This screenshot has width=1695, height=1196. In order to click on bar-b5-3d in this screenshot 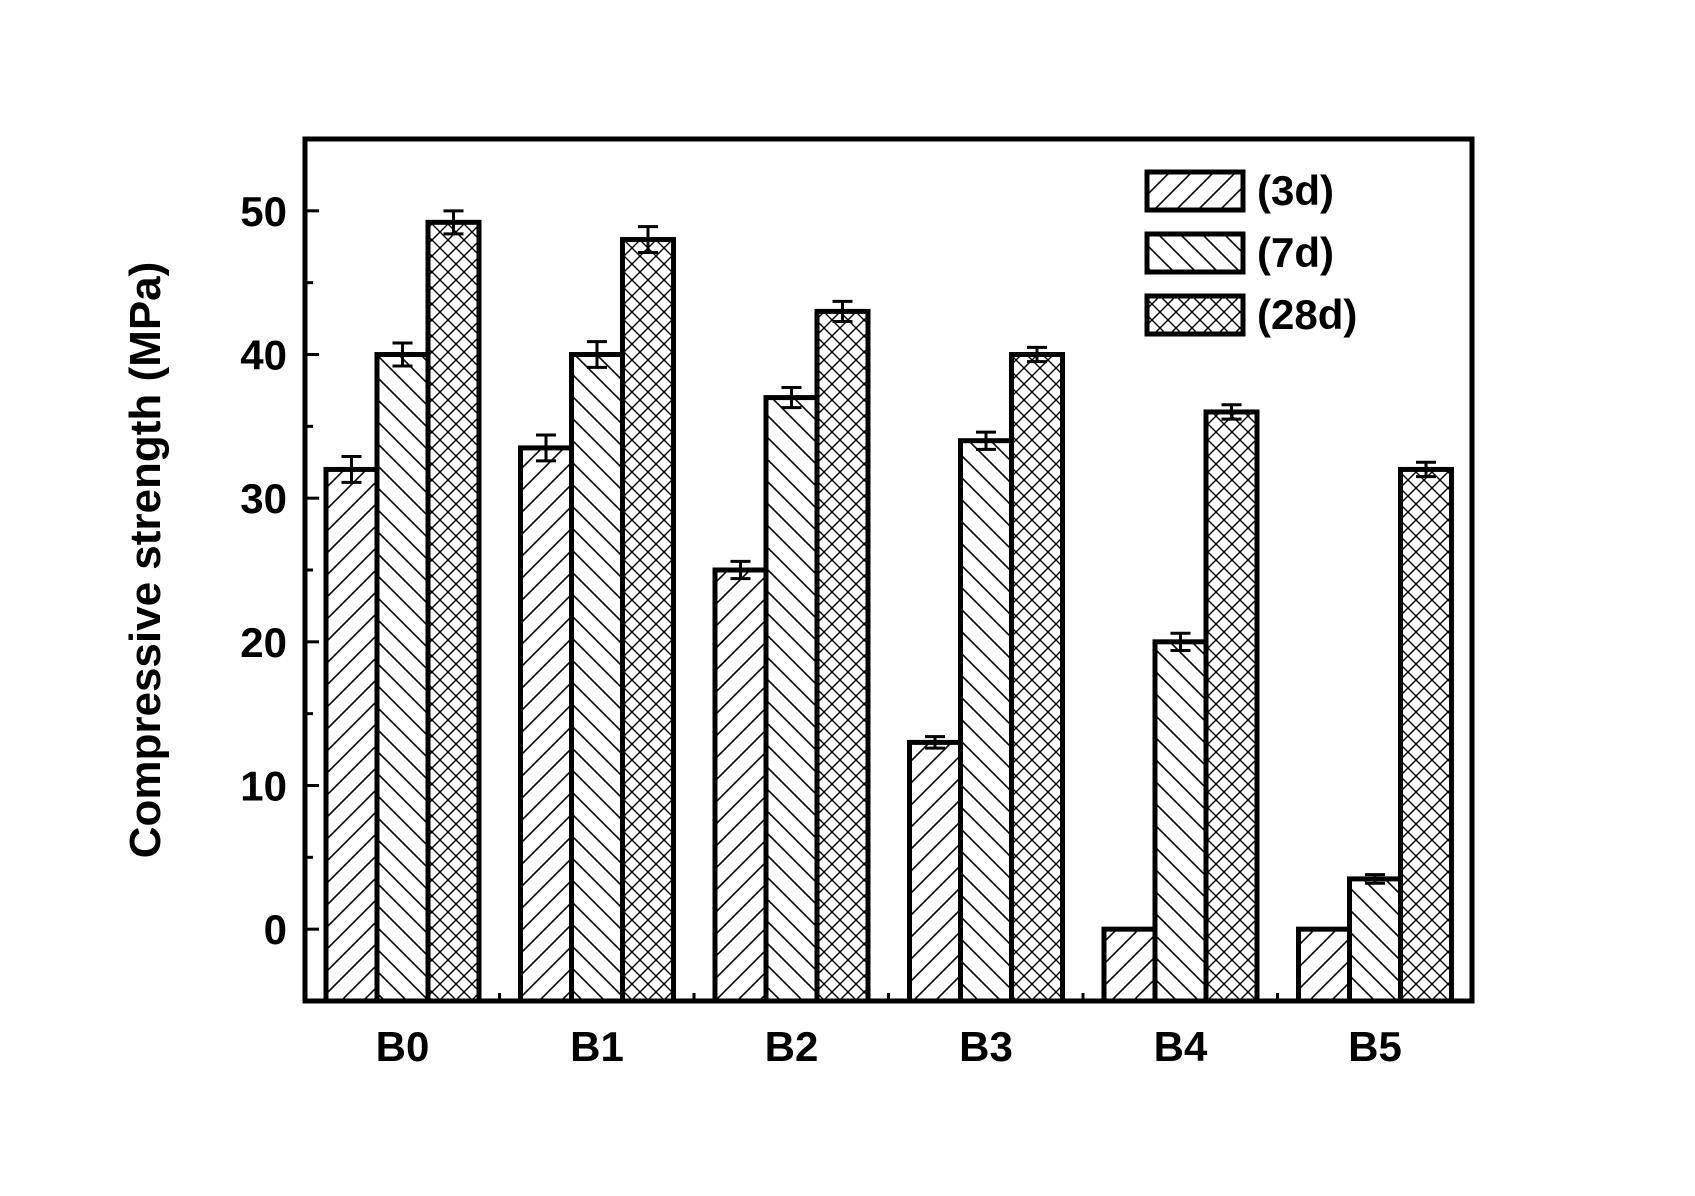, I will do `click(1324, 965)`.